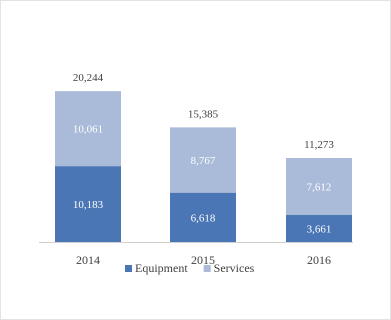 The height and width of the screenshot is (320, 391). I want to click on bar-services-2015, so click(203, 160).